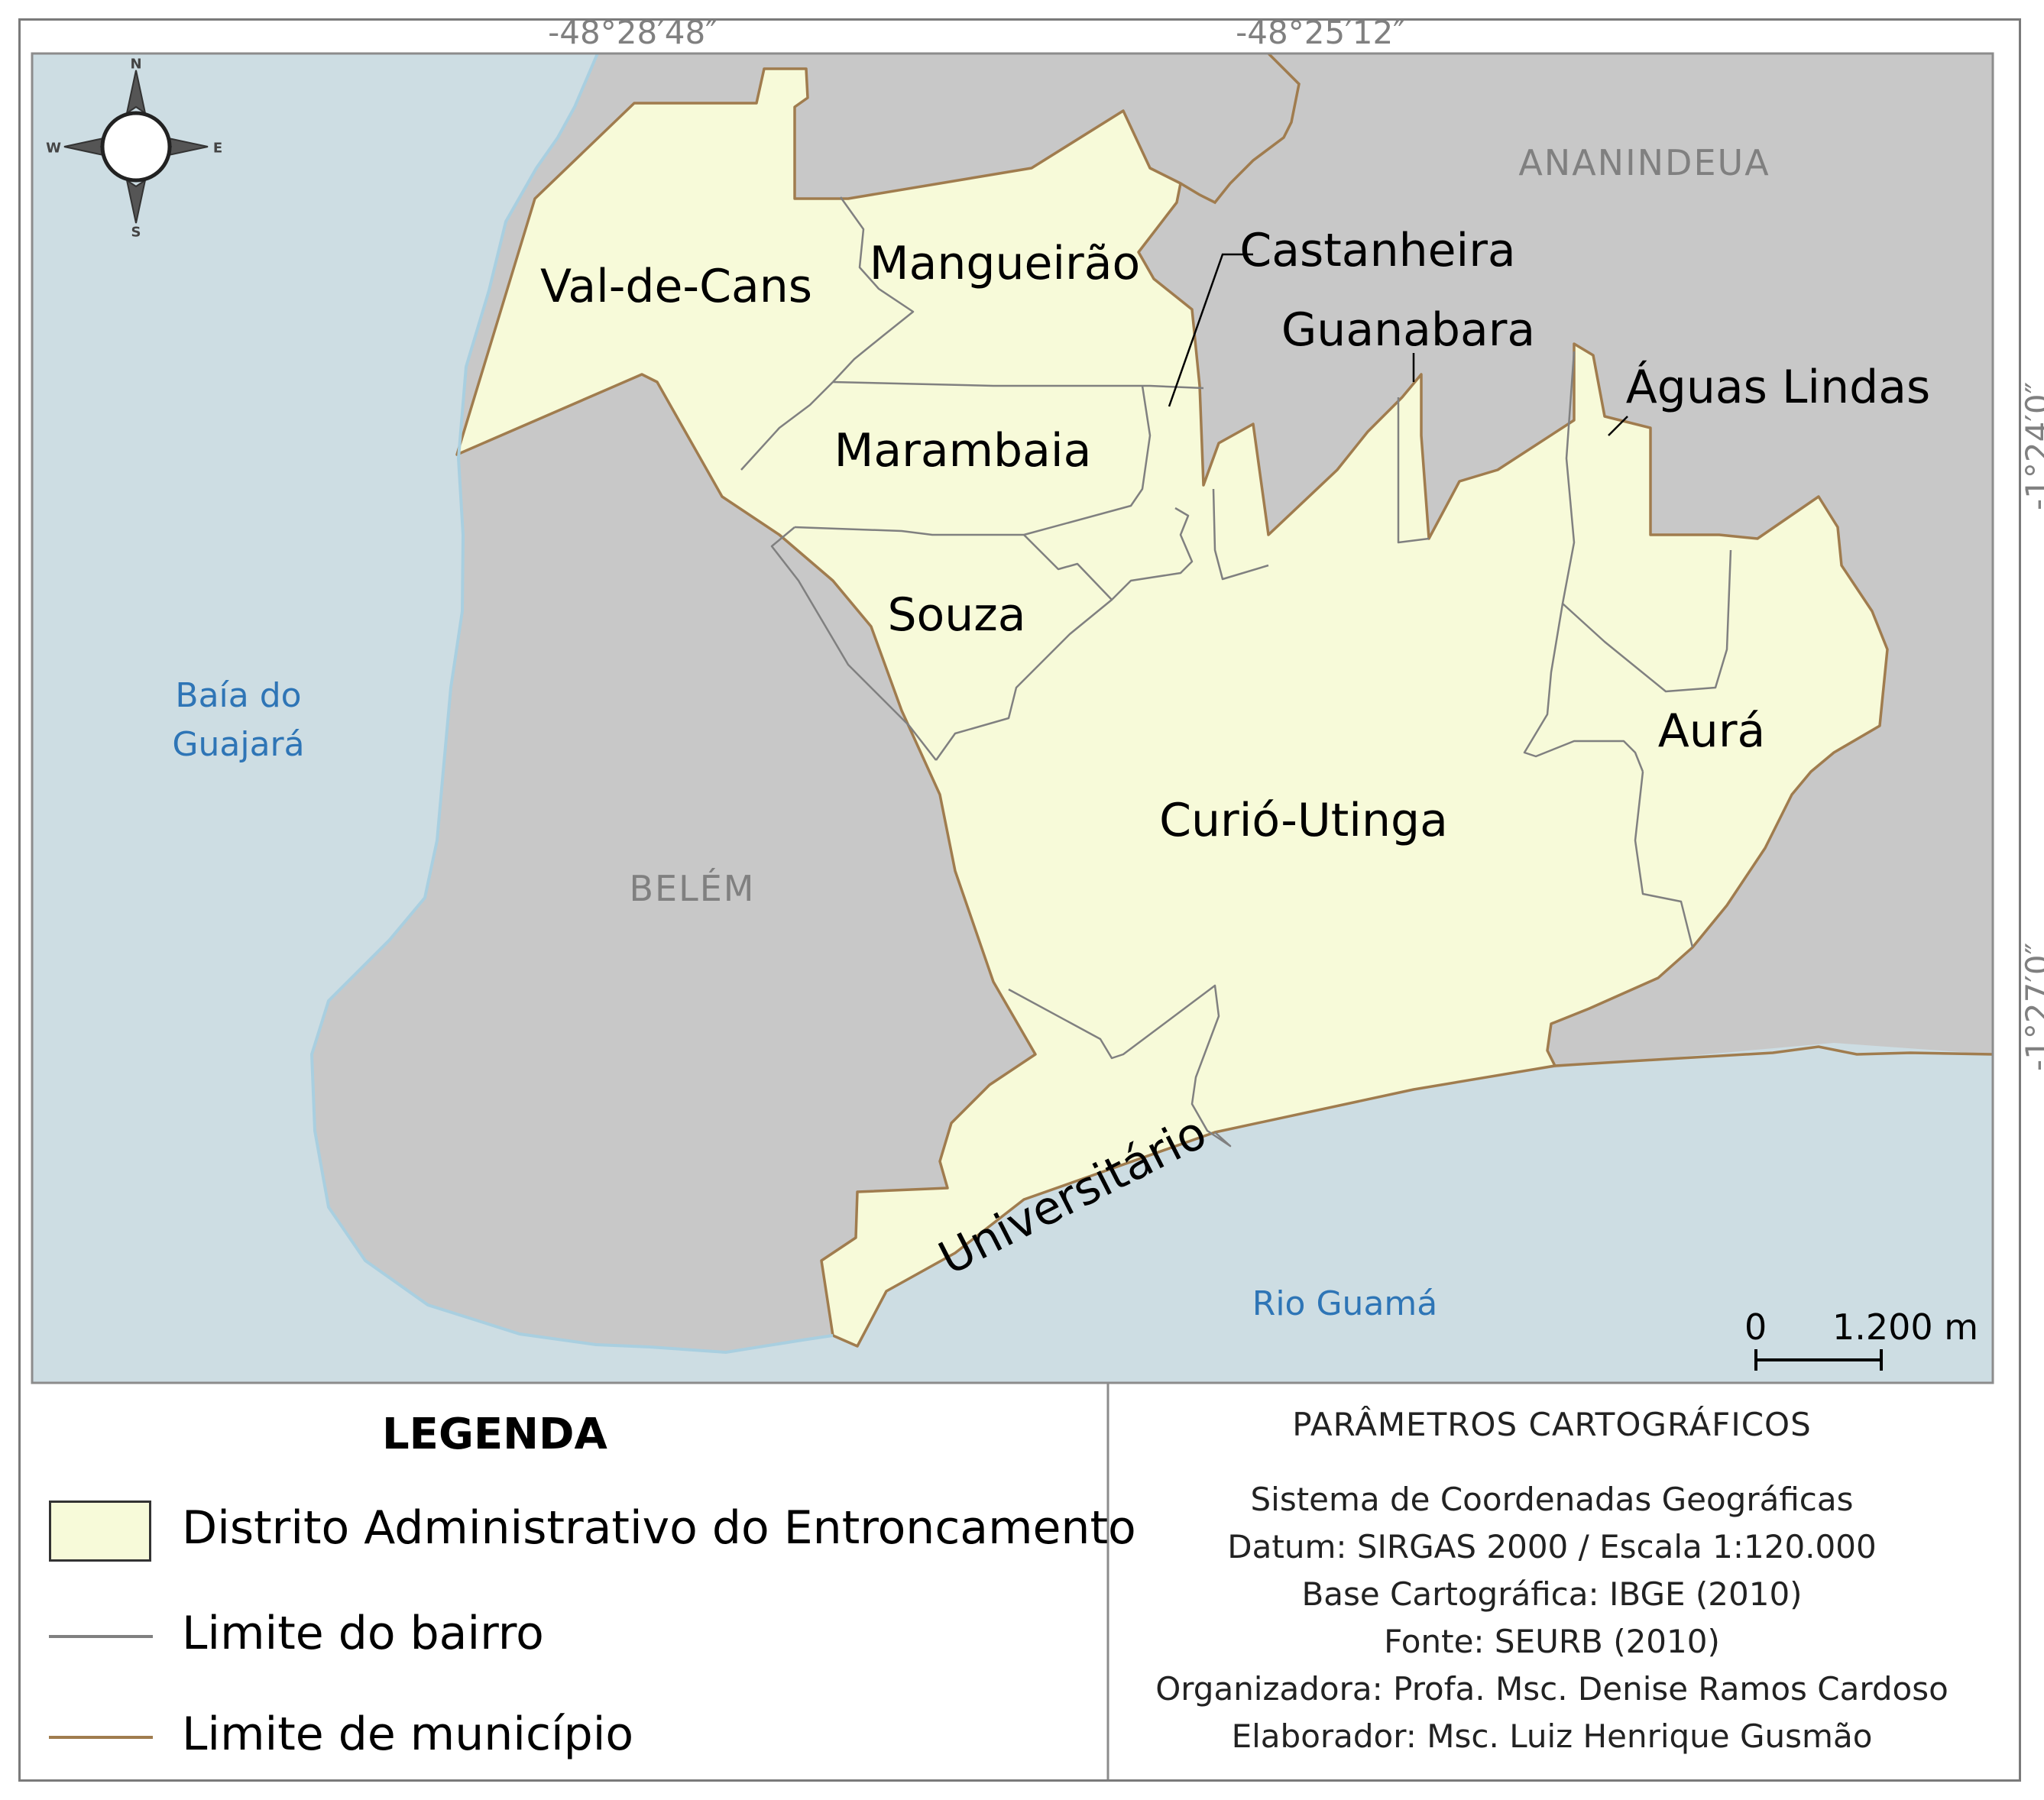 Image resolution: width=2044 pixels, height=1800 pixels. I want to click on boundary-aura-west, so click(1583, 688).